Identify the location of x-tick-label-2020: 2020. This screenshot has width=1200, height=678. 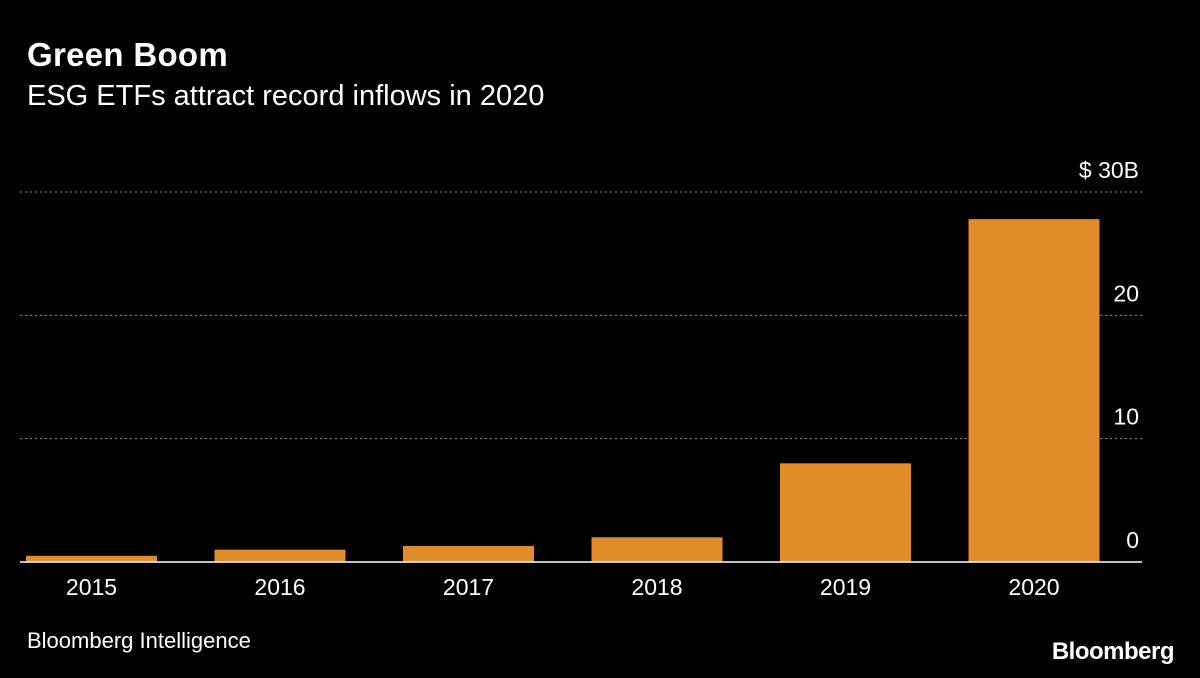
(1033, 587).